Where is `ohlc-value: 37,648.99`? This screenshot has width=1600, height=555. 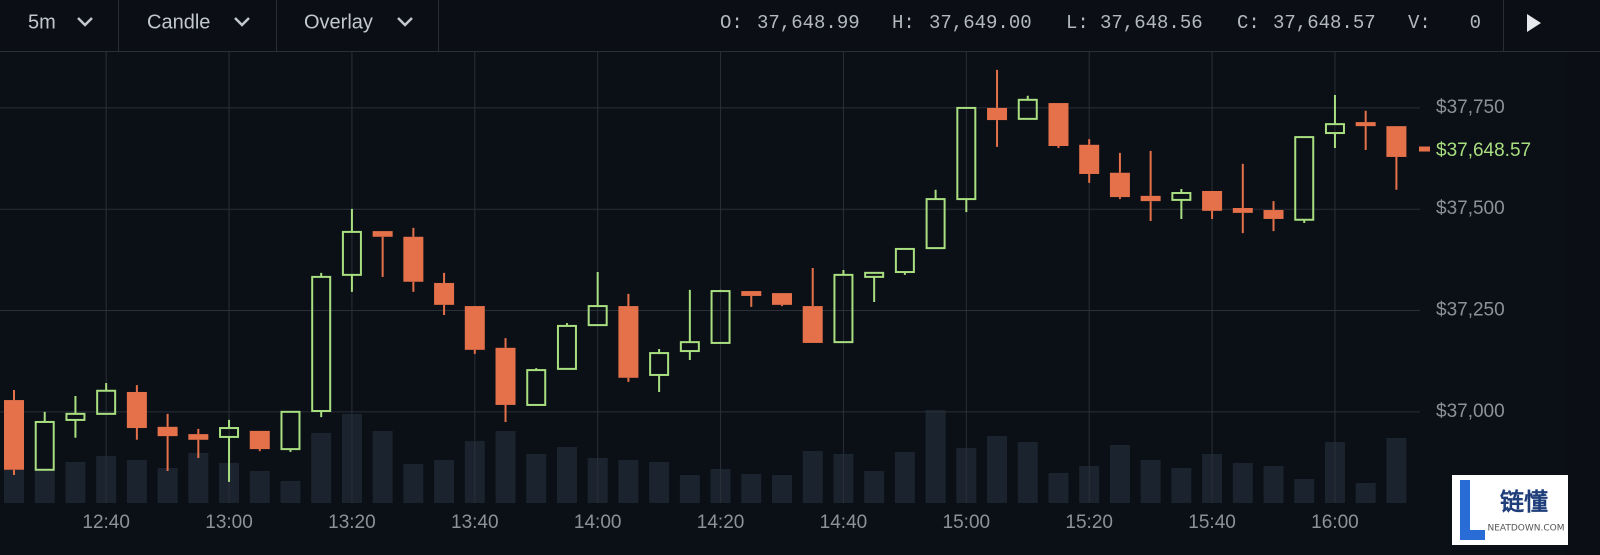
ohlc-value: 37,648.99 is located at coordinates (808, 23).